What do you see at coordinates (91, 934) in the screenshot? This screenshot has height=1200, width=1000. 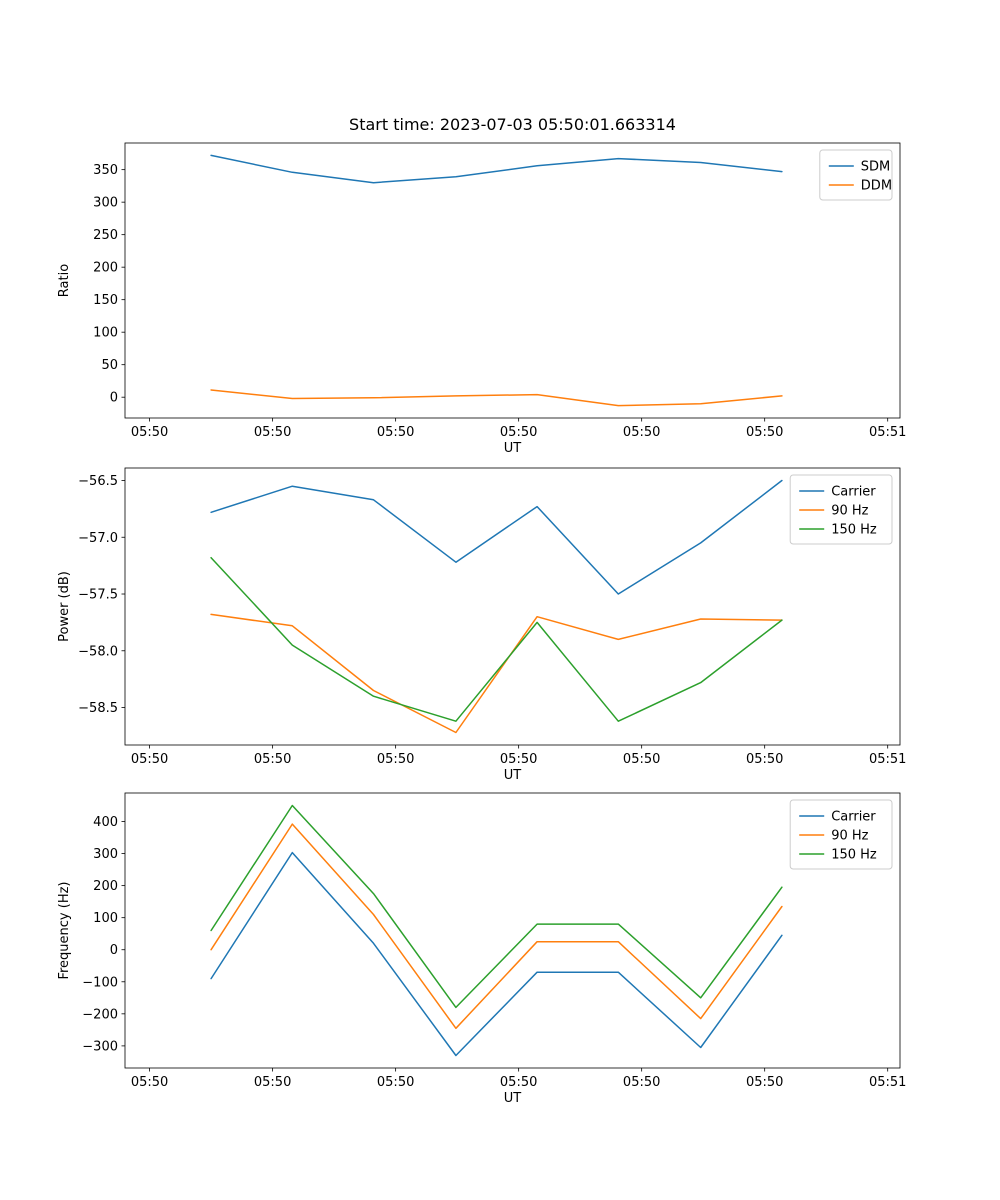 I see `y-axis: −300 −200 −100 0 100 200 300 400 Frequency (Hz)` at bounding box center [91, 934].